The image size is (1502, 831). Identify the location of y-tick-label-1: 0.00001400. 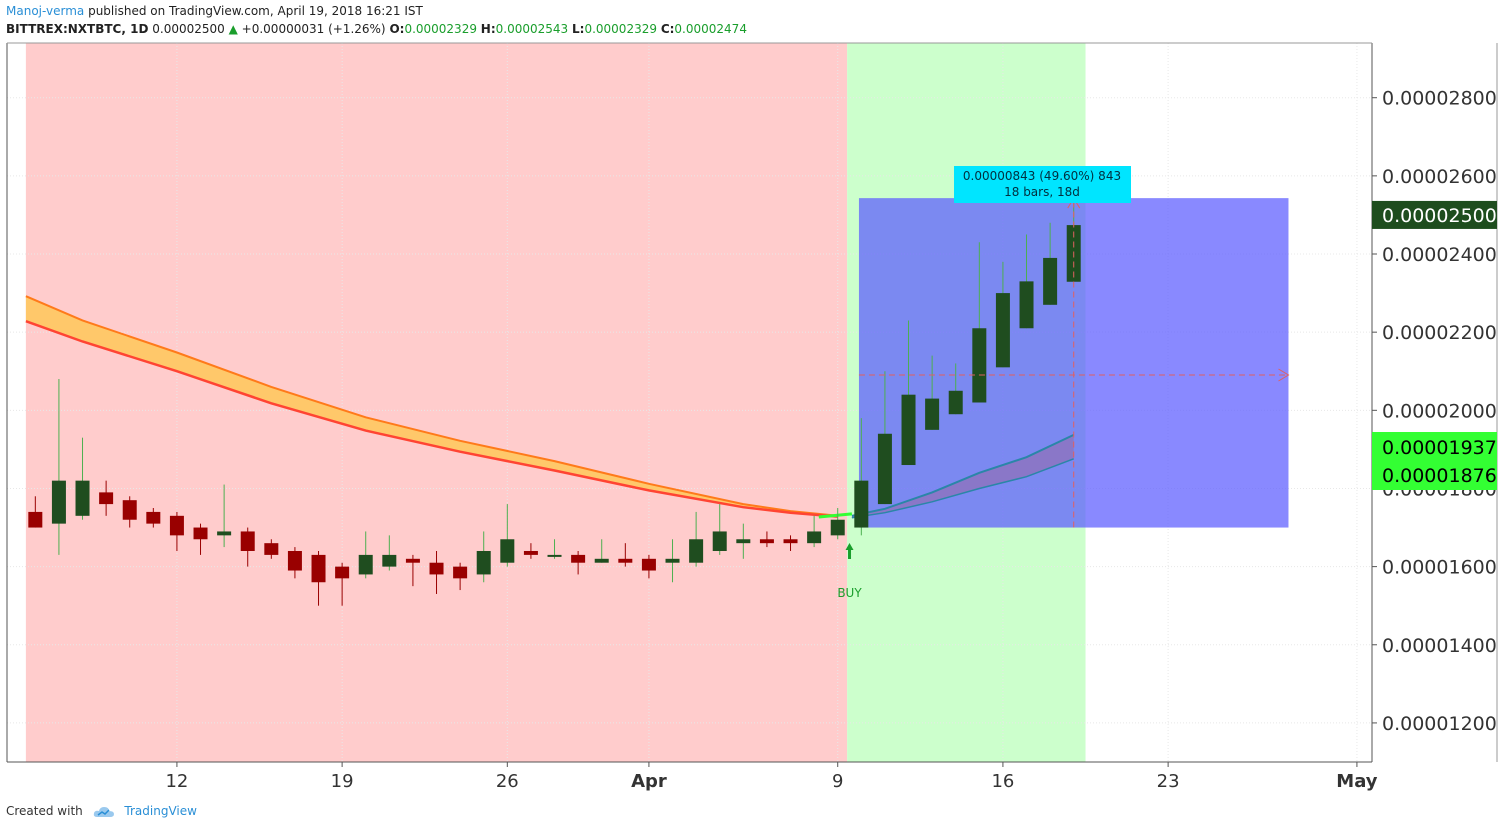
(1439, 646).